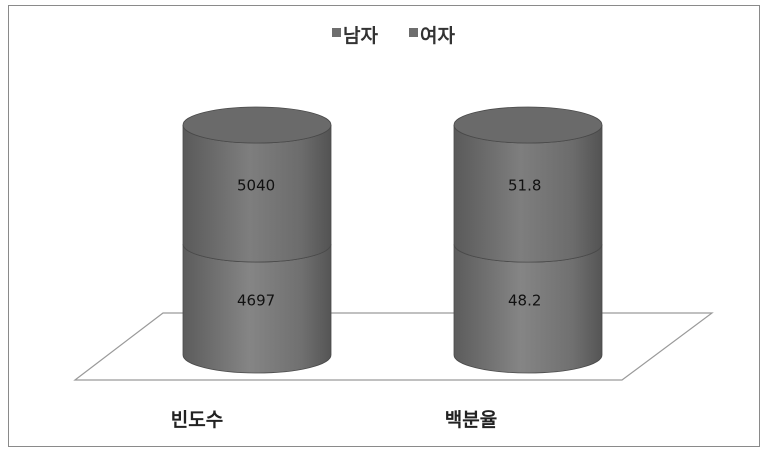  Describe the element at coordinates (197, 420) in the screenshot. I see `category-label: 빈도수` at that location.